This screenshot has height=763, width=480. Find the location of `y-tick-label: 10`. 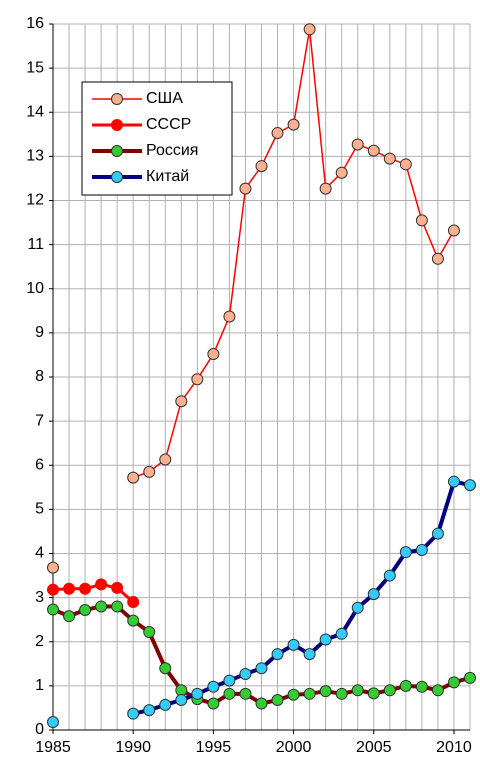

y-tick-label: 10 is located at coordinates (35, 288).